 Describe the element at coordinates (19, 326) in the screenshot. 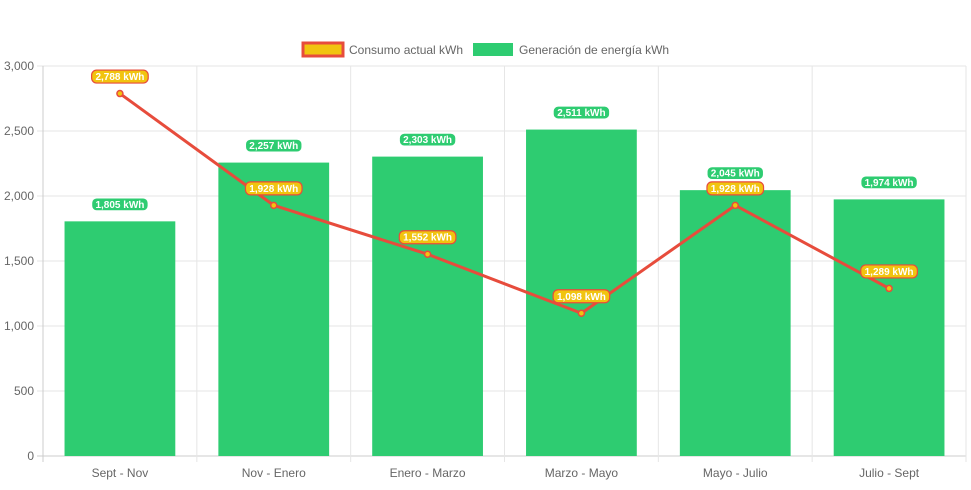

I see `y-tick-label: 1,000` at that location.